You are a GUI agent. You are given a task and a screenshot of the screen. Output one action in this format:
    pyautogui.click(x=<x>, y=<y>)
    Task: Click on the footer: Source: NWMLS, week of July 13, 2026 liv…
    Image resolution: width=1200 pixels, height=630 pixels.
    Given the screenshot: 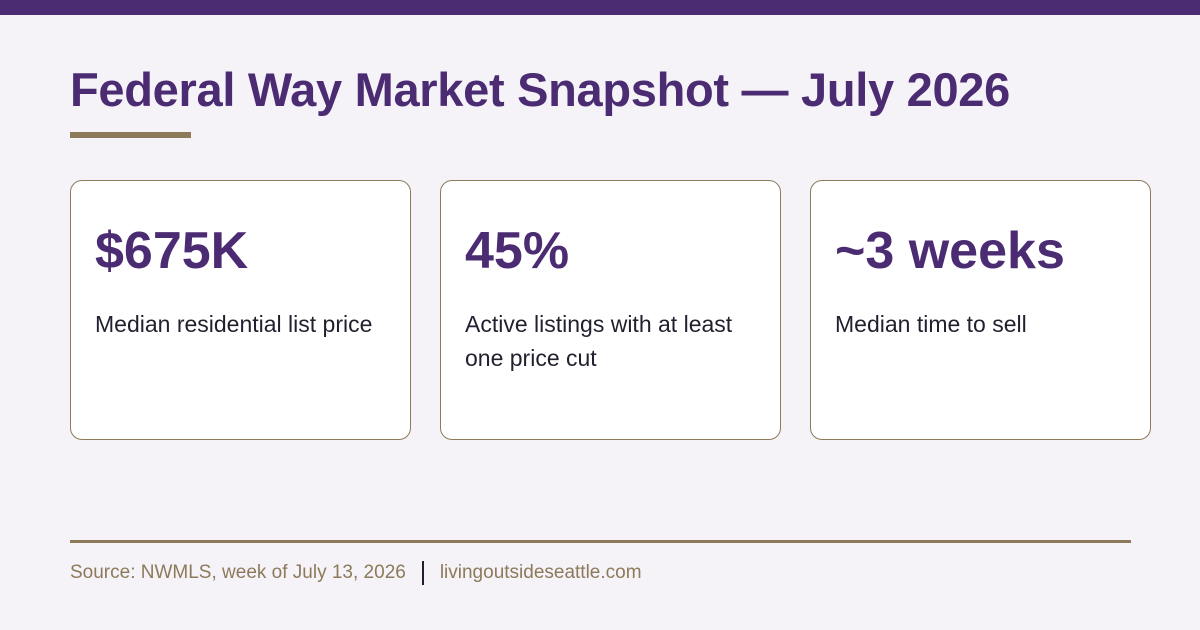 What is the action you would take?
    pyautogui.click(x=356, y=573)
    